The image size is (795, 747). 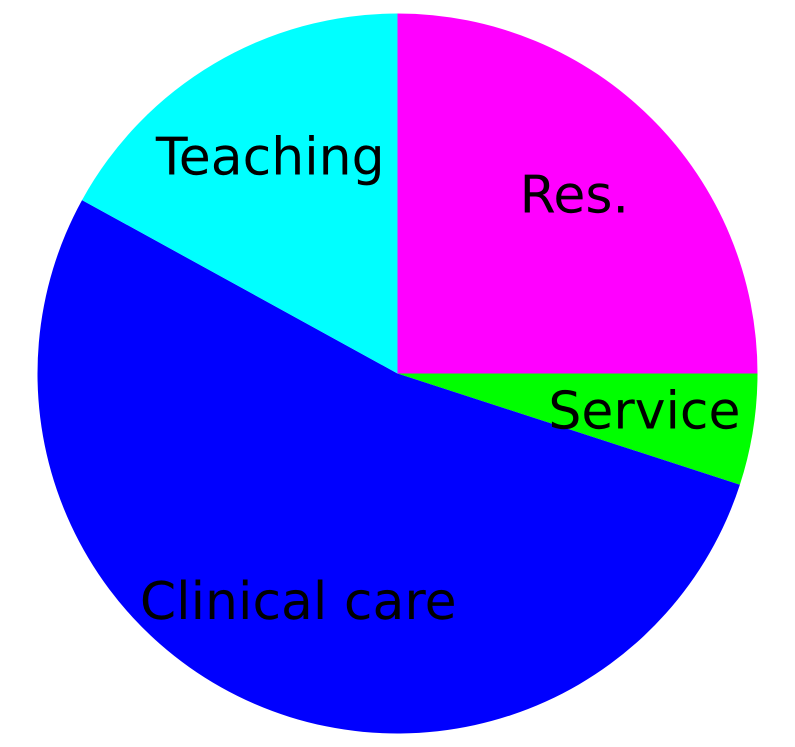 I want to click on slice-label: Teaching, so click(x=269, y=157).